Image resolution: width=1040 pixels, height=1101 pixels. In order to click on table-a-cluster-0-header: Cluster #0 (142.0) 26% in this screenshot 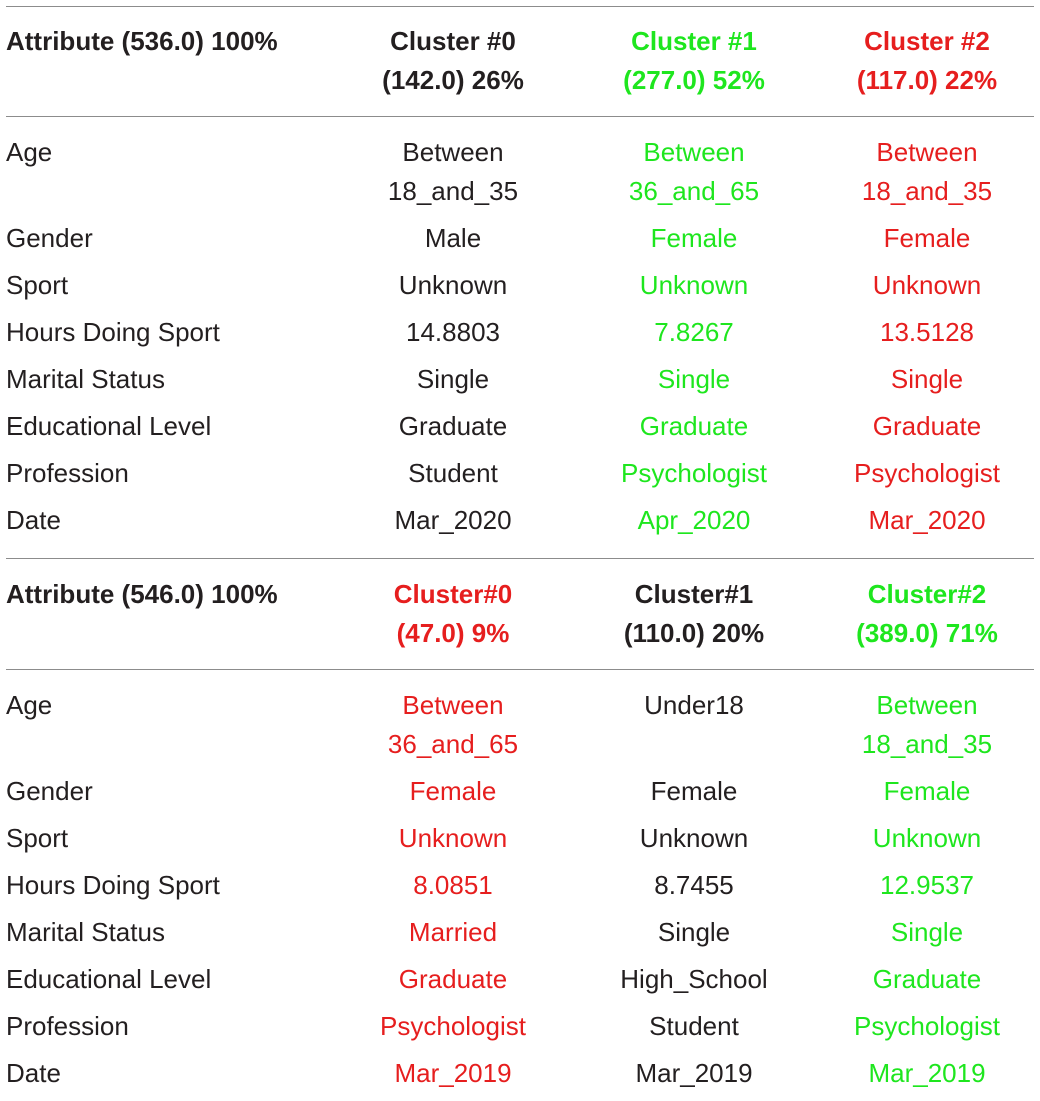, I will do `click(453, 61)`.